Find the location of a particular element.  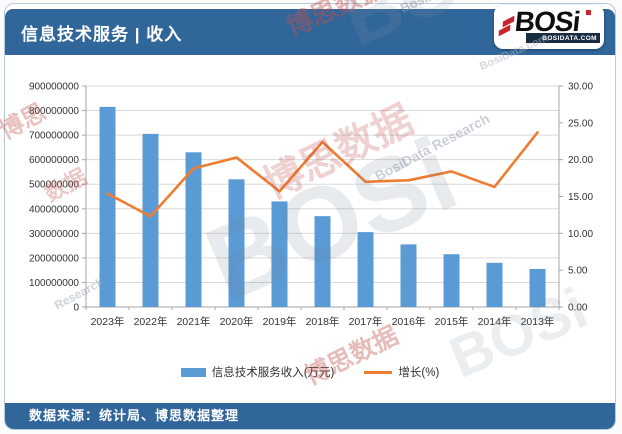

legend-item-bar: 信息技术服务收入(万元) is located at coordinates (257, 372).